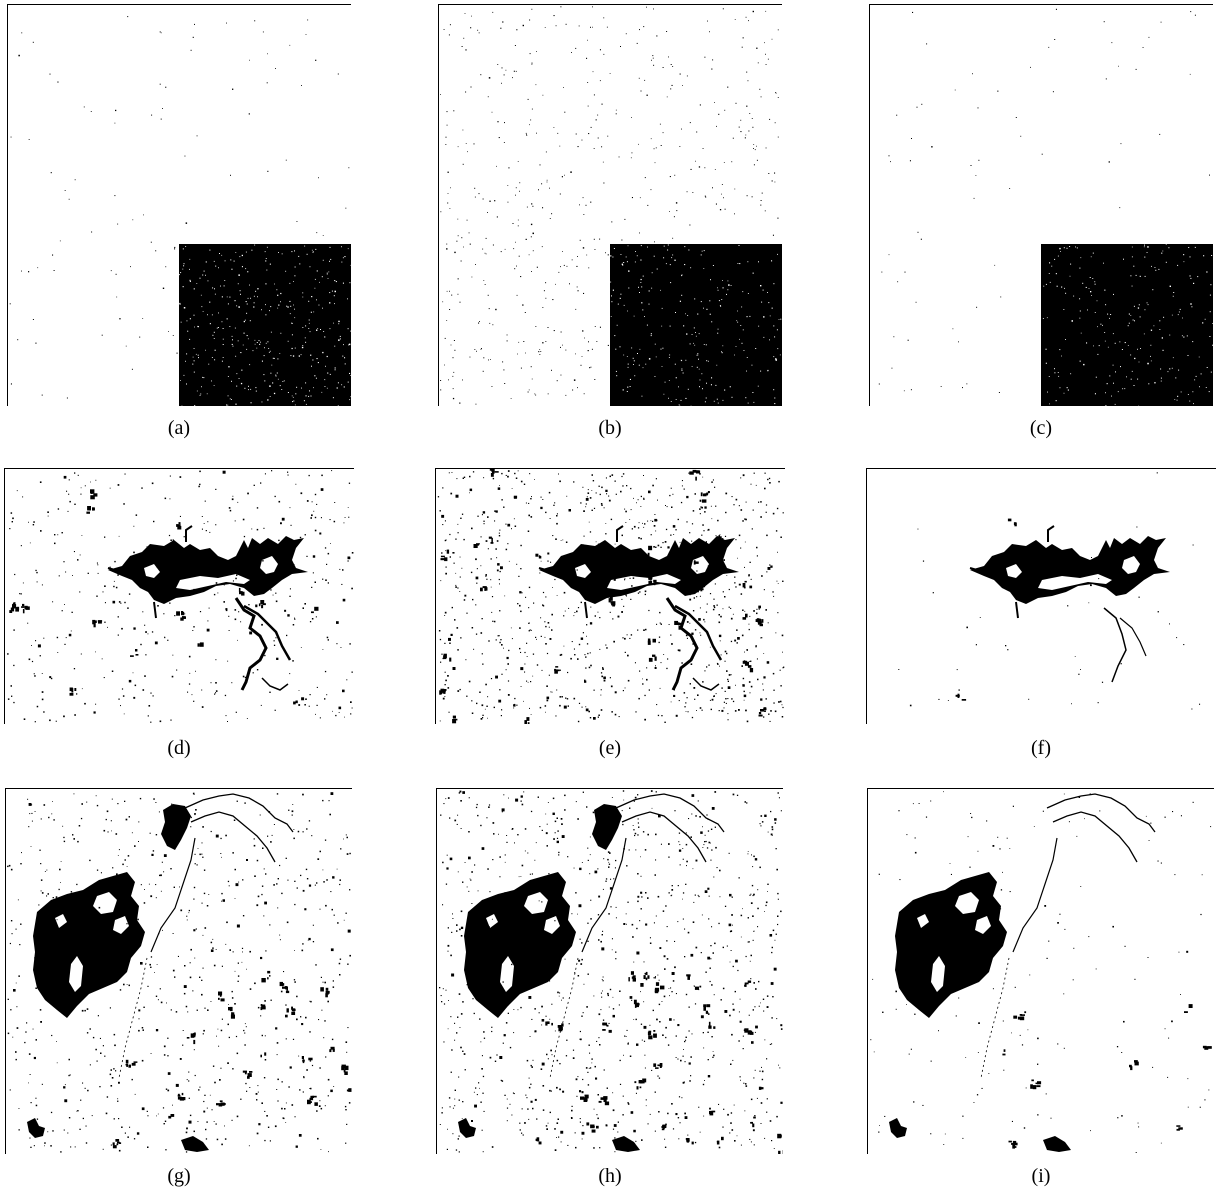  Describe the element at coordinates (1041, 1176) in the screenshot. I see `panel-i-caption: (i)` at that location.